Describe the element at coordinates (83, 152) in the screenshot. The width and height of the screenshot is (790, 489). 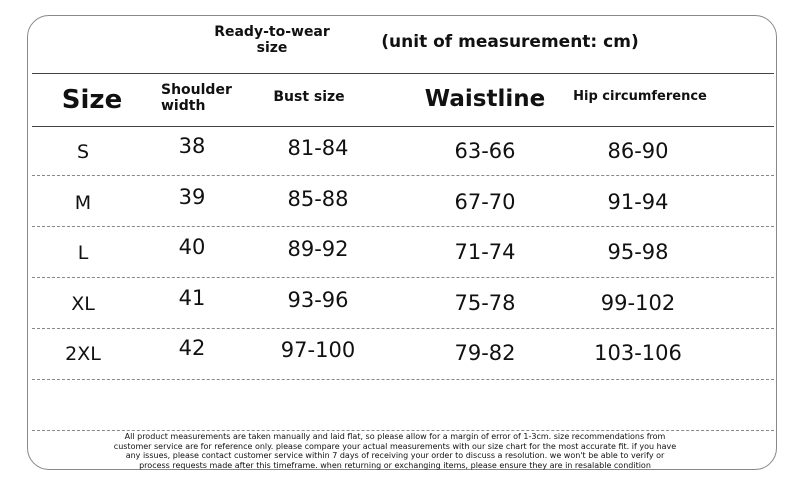
I see `table-cell: S` at that location.